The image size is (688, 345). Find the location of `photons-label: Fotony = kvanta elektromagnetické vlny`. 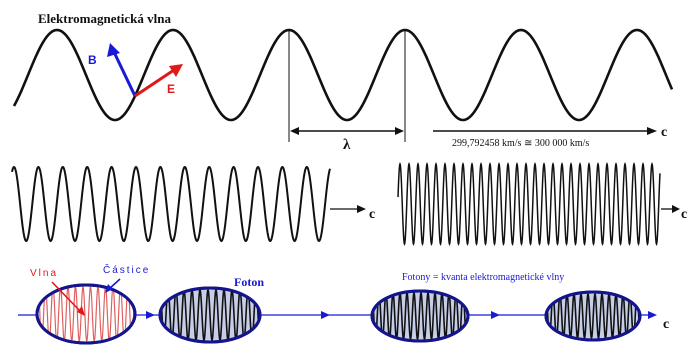

photons-label: Fotony = kvanta elektromagnetické vlny is located at coordinates (483, 277).